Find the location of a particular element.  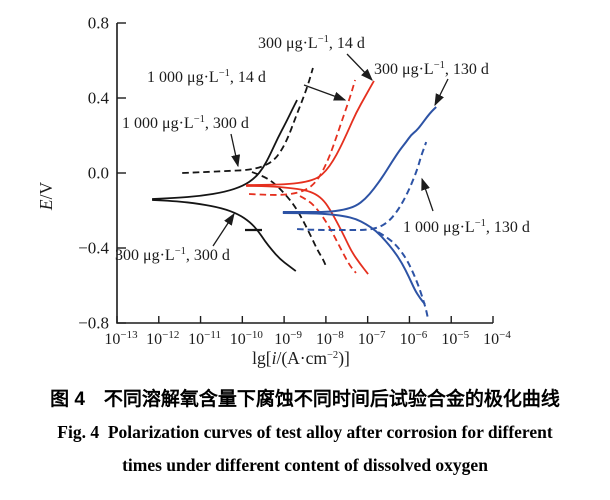

annotation-label-3: 1 000 μg·L−1, 300 d is located at coordinates (185, 123).